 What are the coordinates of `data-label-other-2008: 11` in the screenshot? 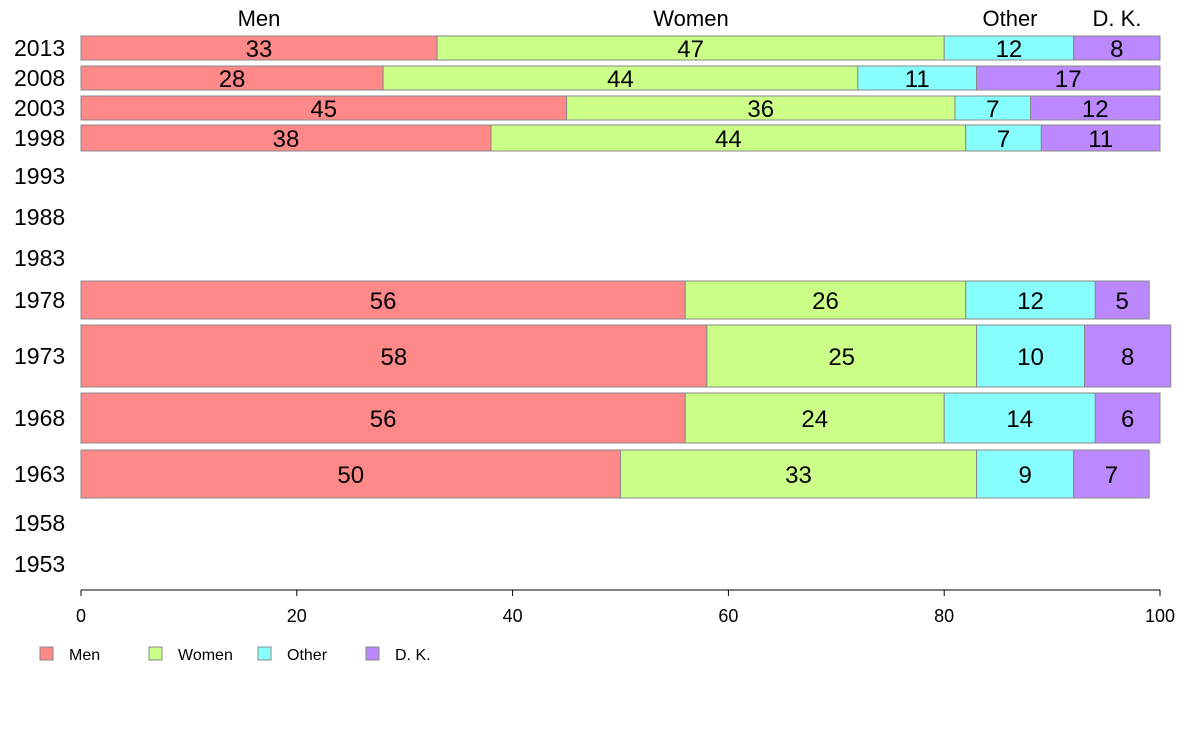 It's located at (917, 79).